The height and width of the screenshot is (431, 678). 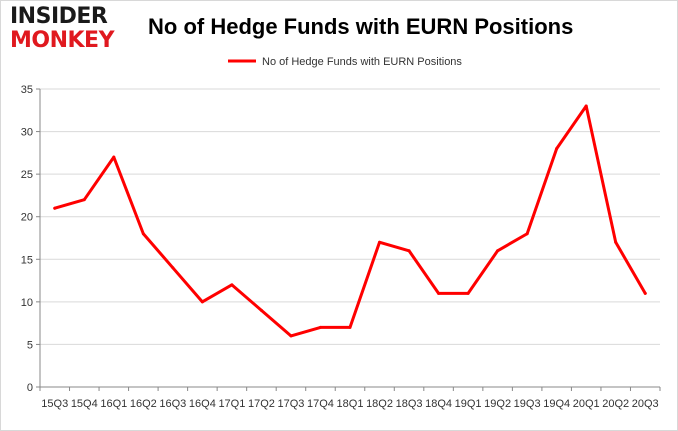 I want to click on x-tick-label: 19Q4, so click(x=556, y=404).